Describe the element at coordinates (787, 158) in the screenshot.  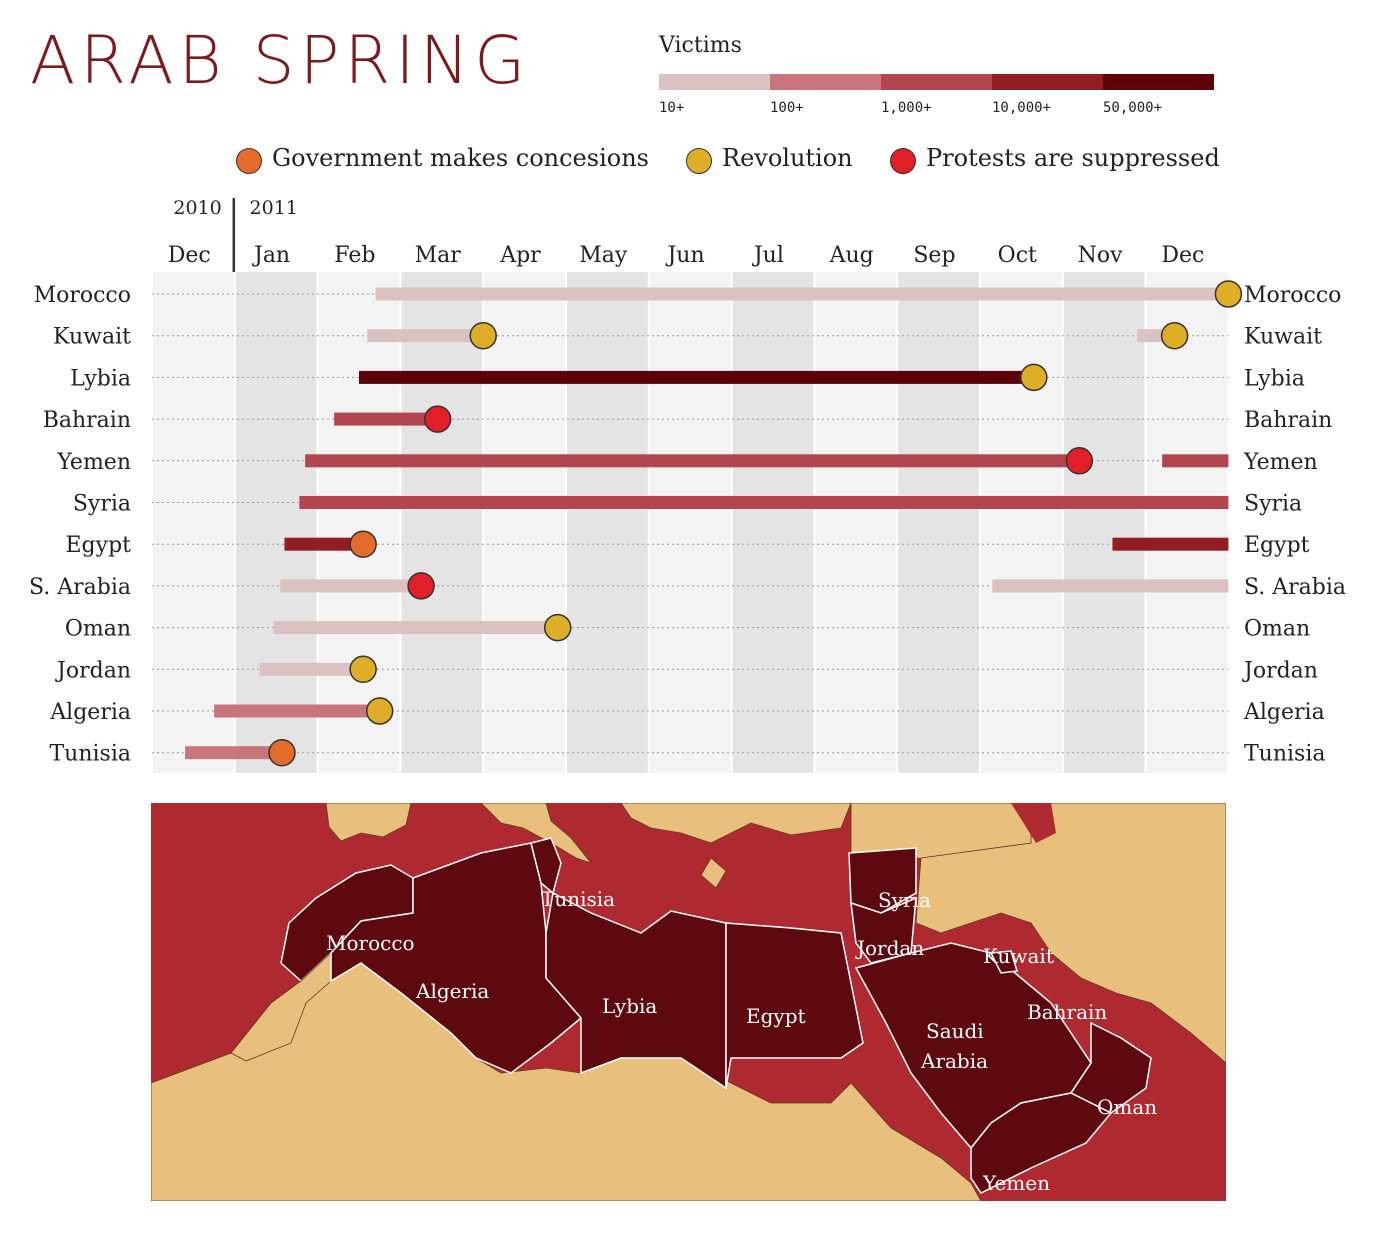
I see `legend-label-revolution: Revolution` at that location.